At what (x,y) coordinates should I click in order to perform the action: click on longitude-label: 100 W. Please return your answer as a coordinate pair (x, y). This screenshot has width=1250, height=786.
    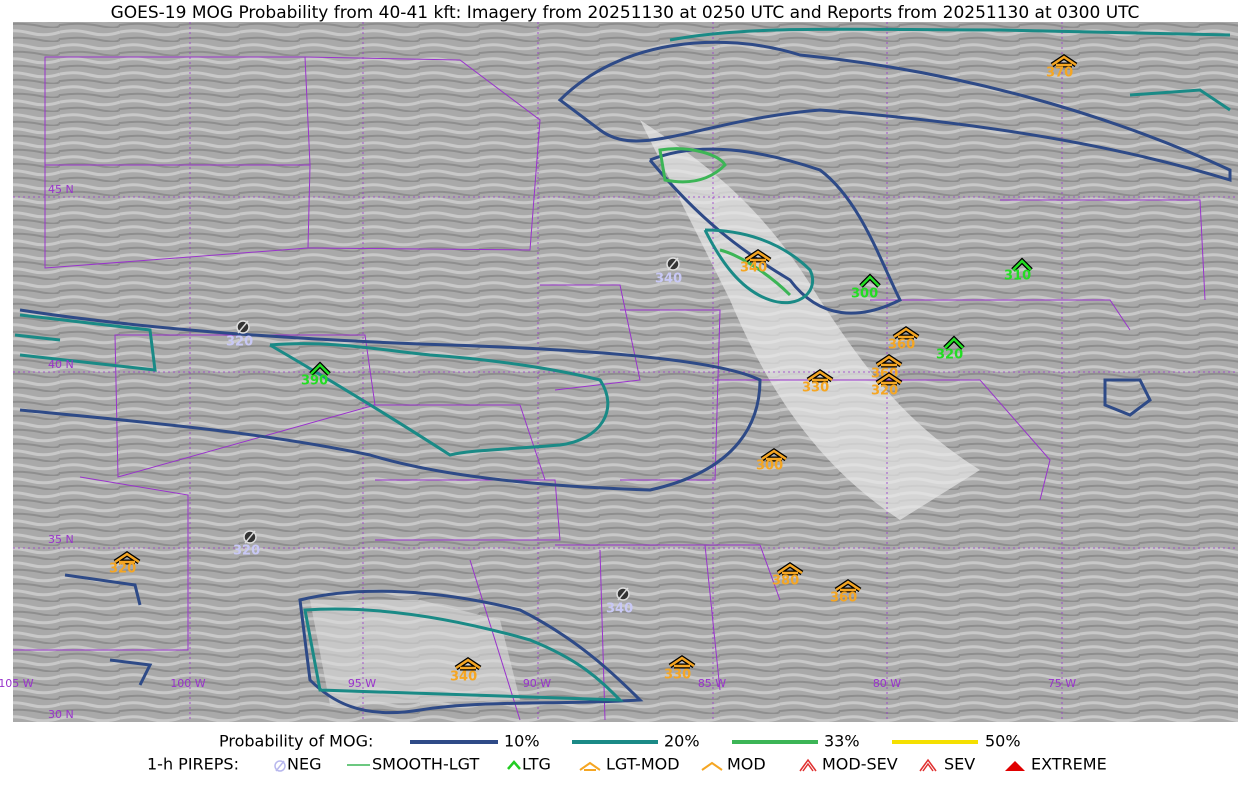
    Looking at the image, I should click on (187, 683).